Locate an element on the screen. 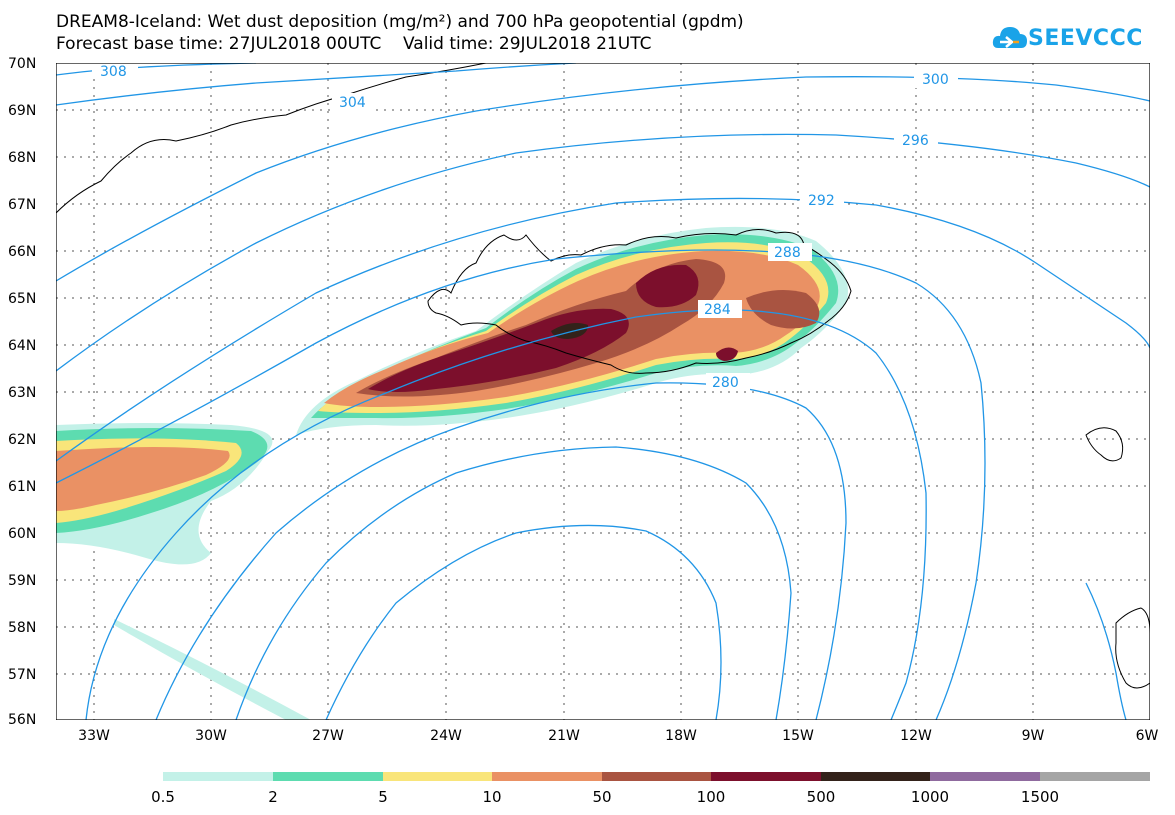  lon-label: 6W is located at coordinates (1147, 736).